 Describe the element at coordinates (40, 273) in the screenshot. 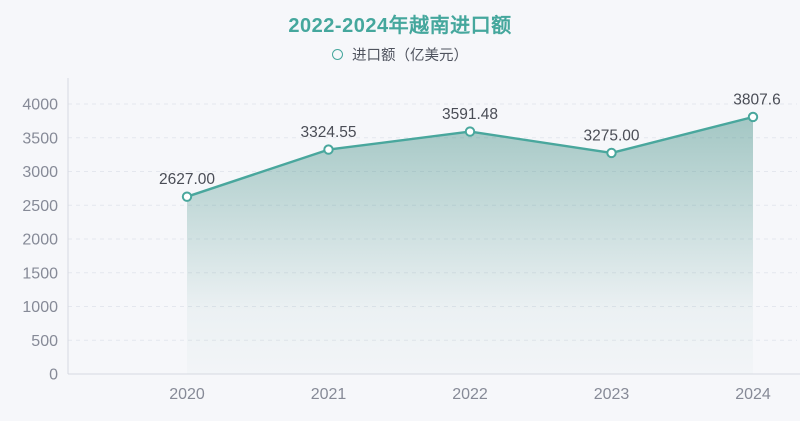

I see `y-axis-tick-label: 1500` at that location.